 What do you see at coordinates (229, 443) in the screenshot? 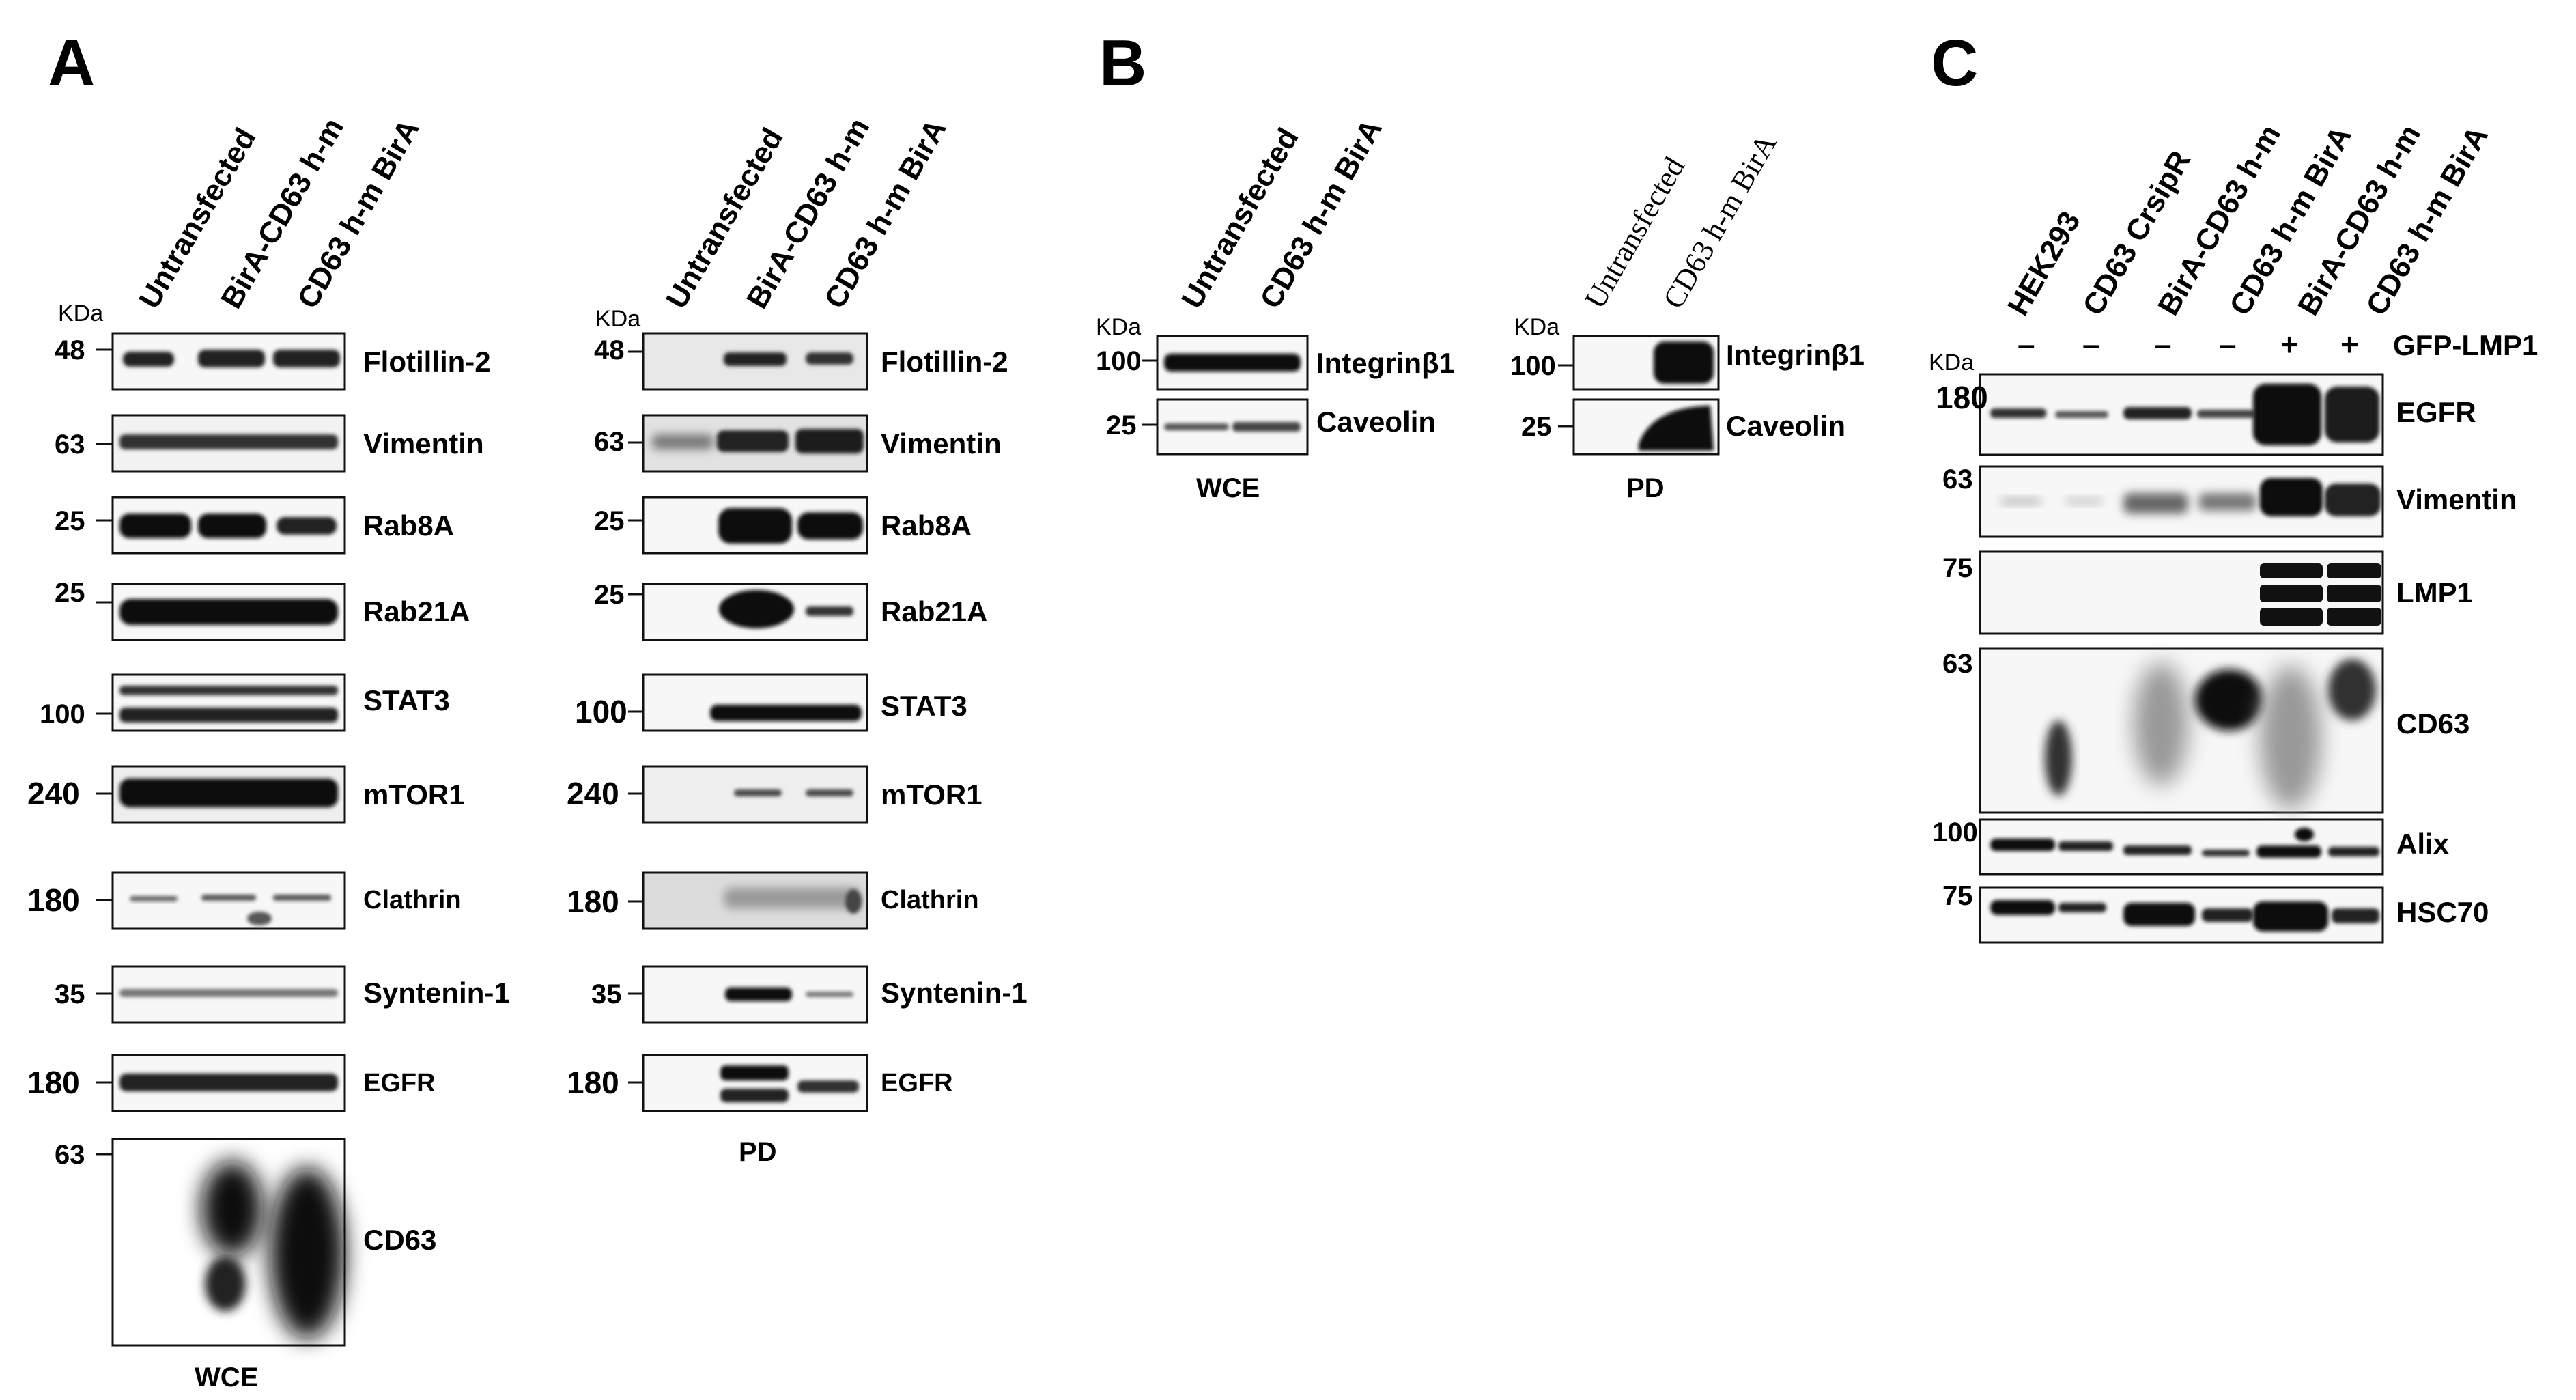
I see `a-wce-blot-vimentin` at bounding box center [229, 443].